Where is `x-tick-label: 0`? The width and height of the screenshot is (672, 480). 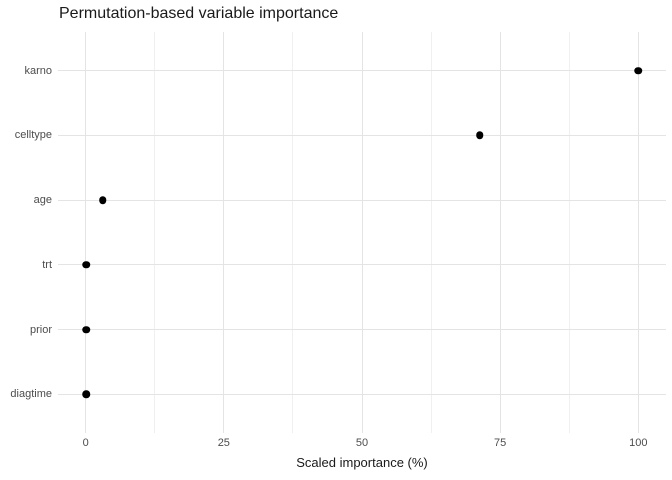 x-tick-label: 0 is located at coordinates (85, 443).